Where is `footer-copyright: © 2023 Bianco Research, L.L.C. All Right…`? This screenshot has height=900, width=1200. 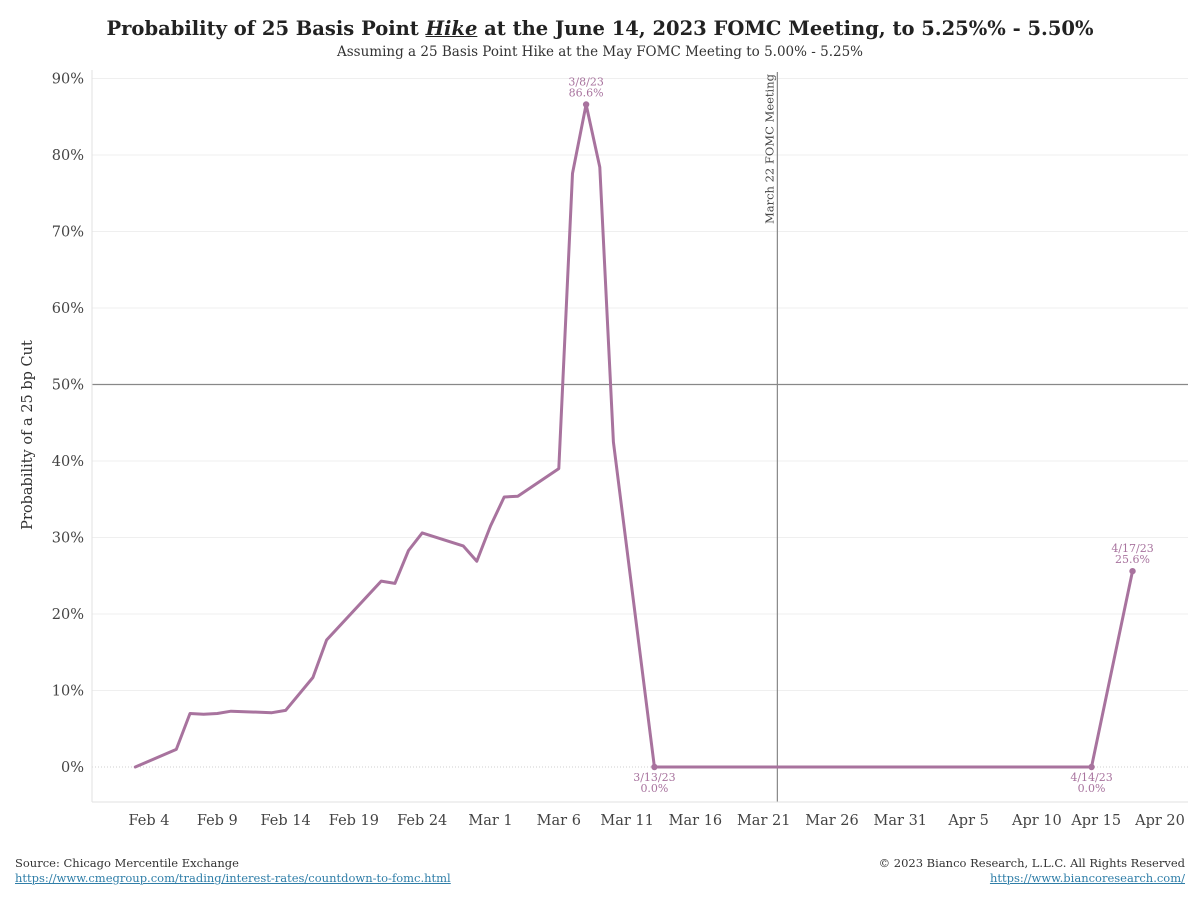
footer-copyright: © 2023 Bianco Research, L.L.C. All Right… is located at coordinates (1032, 871).